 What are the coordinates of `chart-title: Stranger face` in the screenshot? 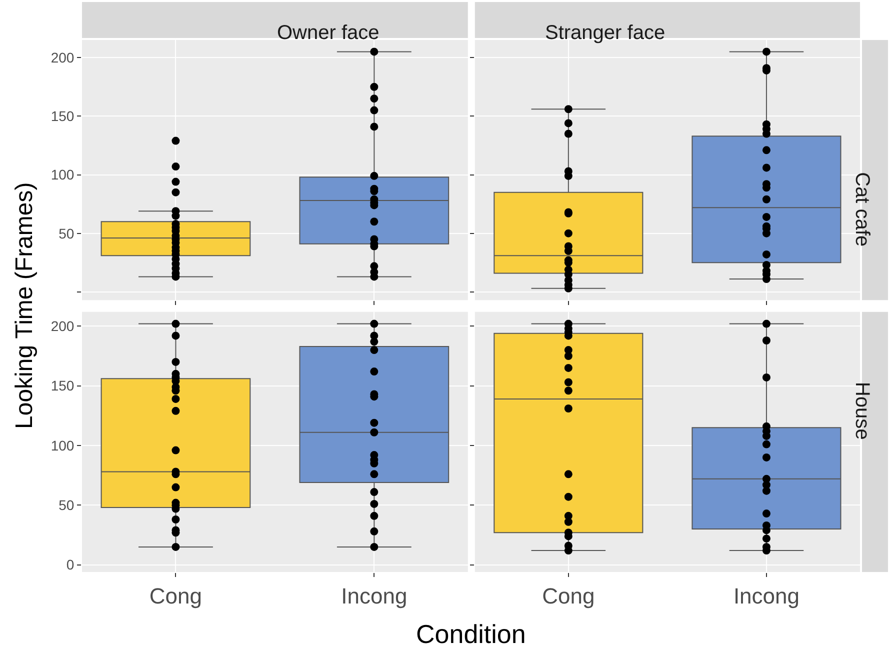 It's located at (605, 33).